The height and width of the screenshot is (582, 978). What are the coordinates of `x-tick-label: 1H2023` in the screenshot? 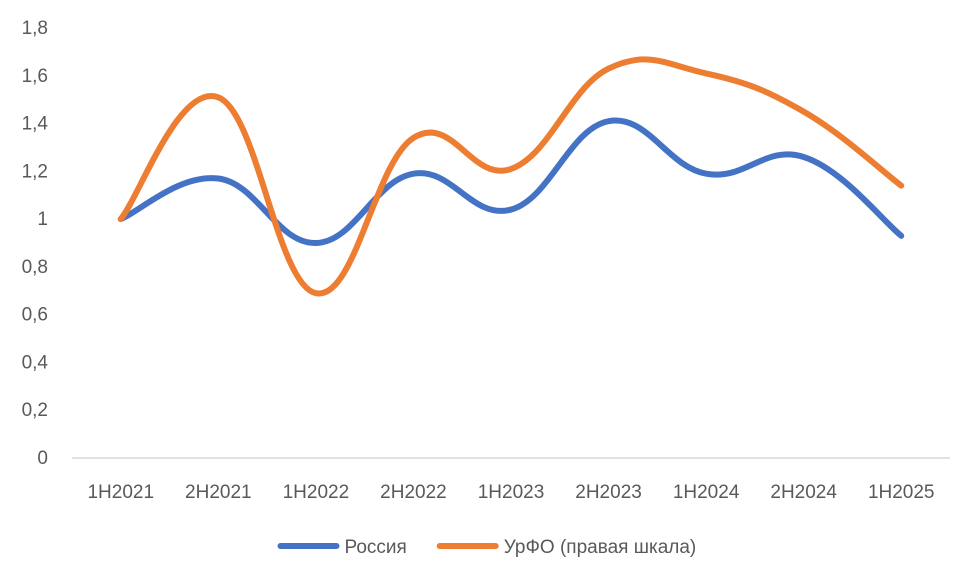 It's located at (511, 492).